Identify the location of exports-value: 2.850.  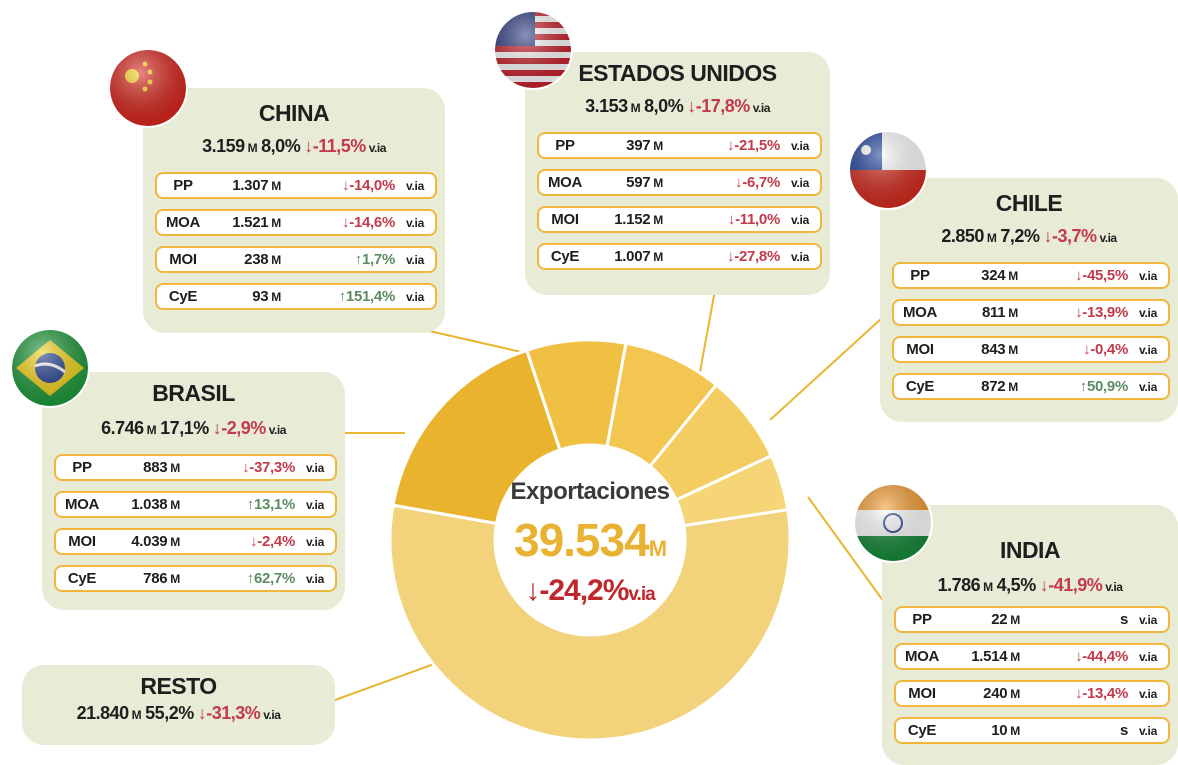
(962, 236).